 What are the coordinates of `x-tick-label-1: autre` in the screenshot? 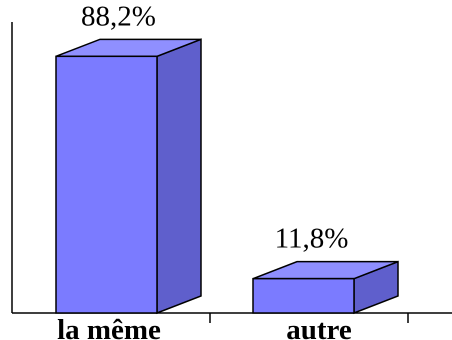 It's located at (319, 327).